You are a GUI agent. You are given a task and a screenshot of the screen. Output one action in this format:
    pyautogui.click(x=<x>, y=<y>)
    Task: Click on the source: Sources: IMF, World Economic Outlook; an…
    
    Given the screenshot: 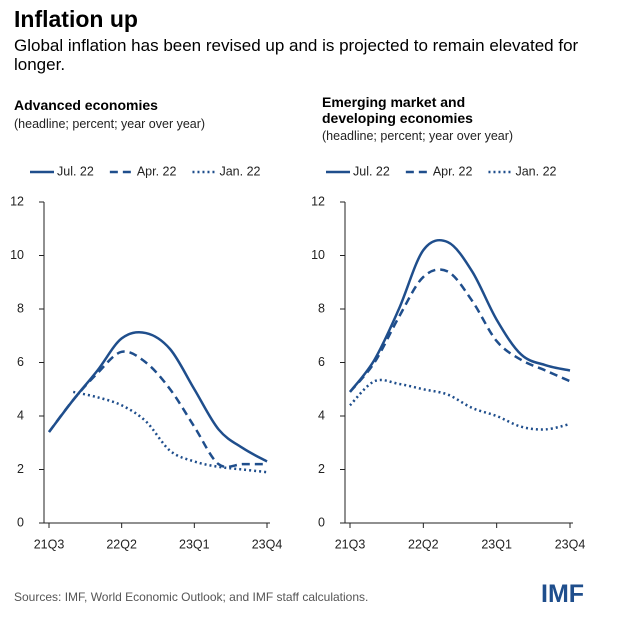 What is the action you would take?
    pyautogui.click(x=191, y=597)
    